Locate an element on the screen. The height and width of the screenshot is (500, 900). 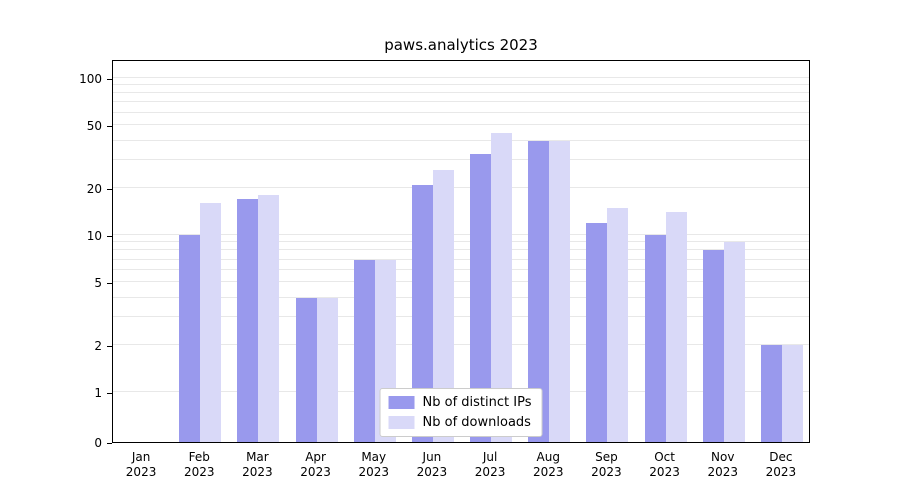
bar-sep-series1 is located at coordinates (618, 324).